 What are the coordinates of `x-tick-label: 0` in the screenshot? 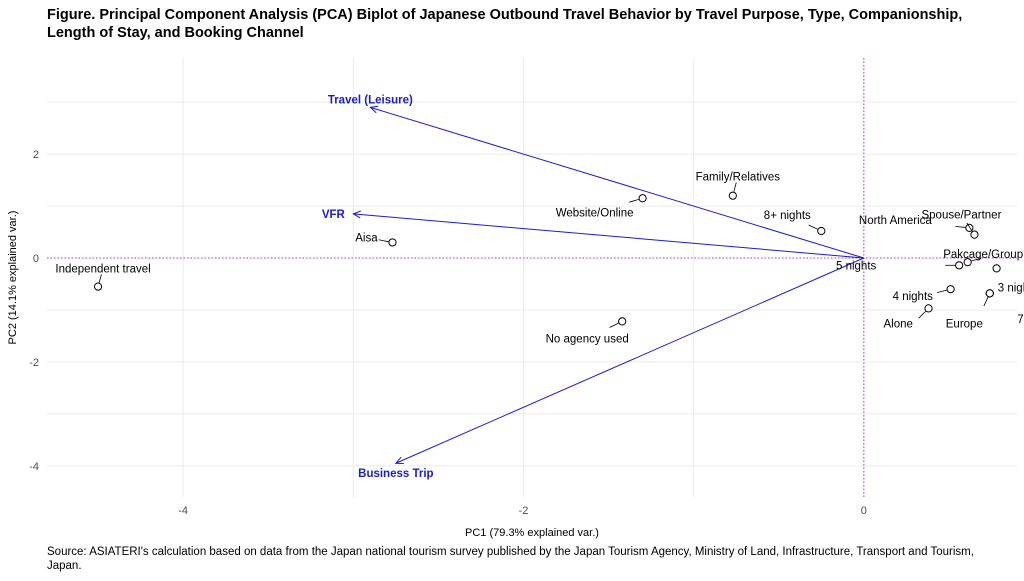 It's located at (864, 511).